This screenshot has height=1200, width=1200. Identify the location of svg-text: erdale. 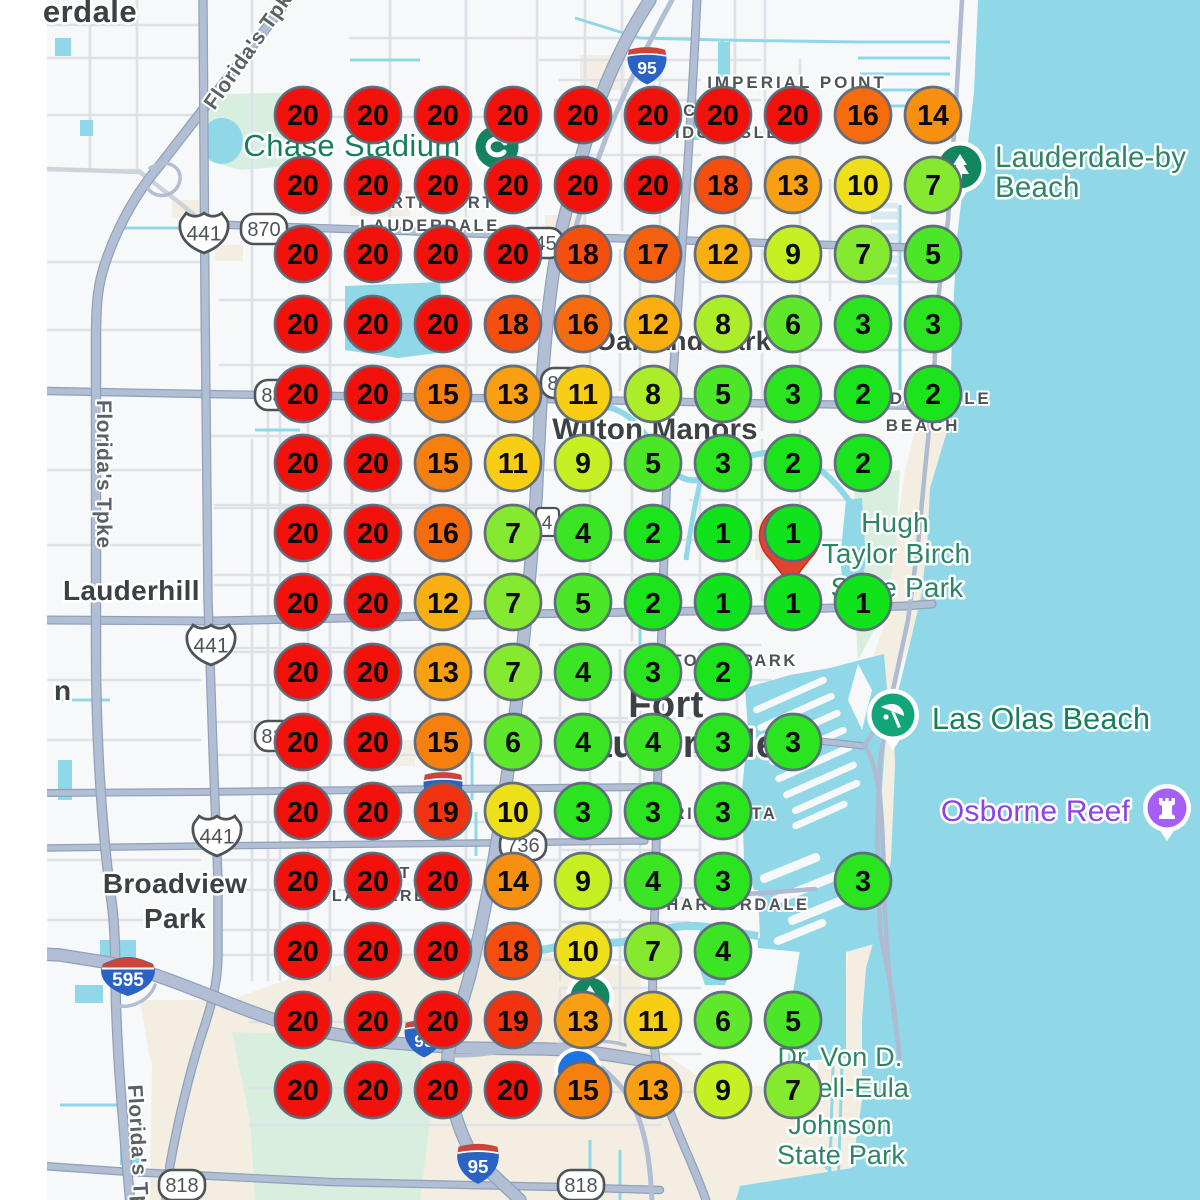
(90, 14).